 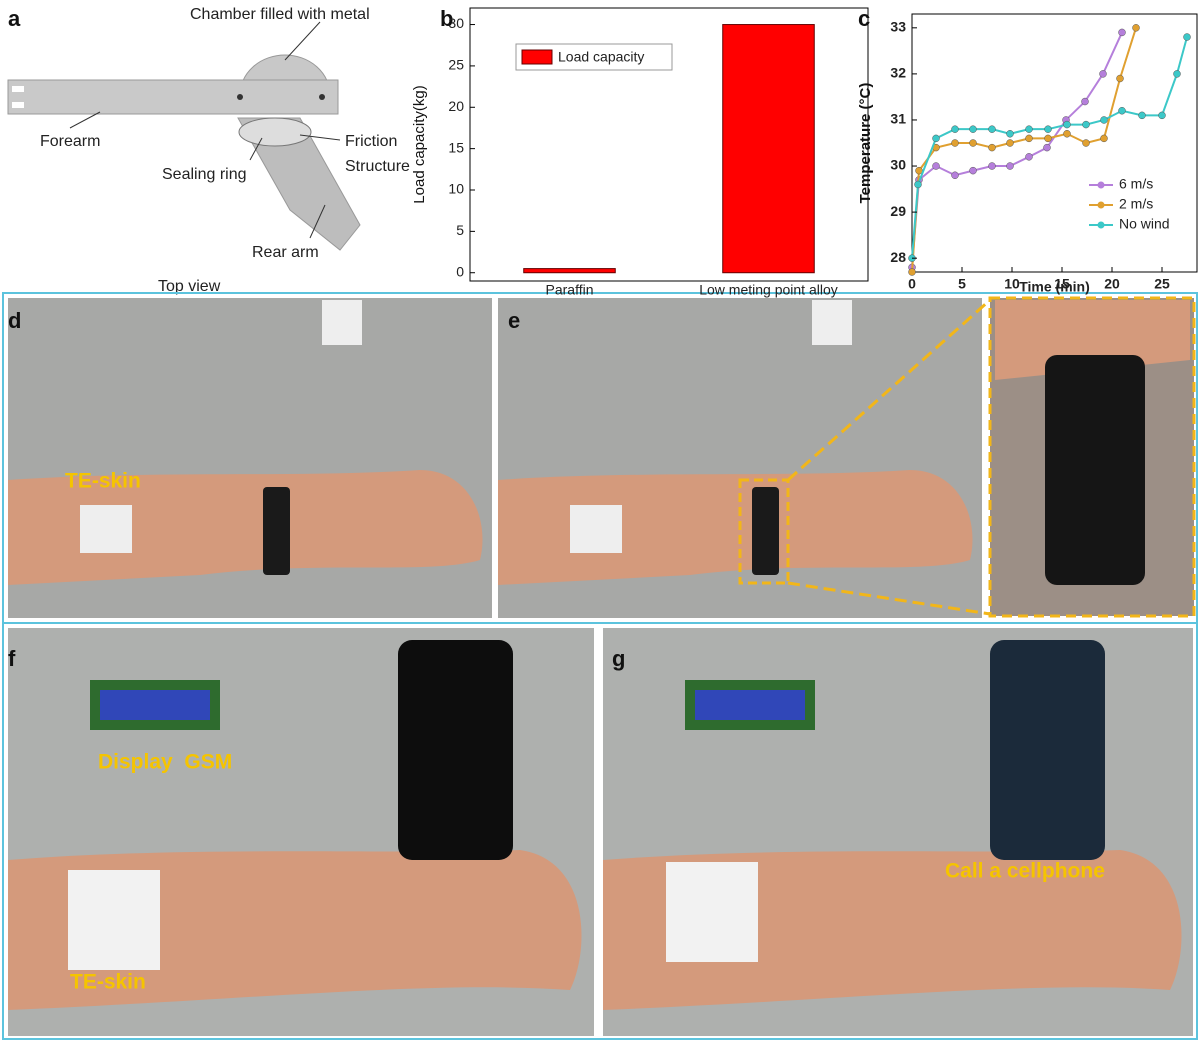 What do you see at coordinates (377, 166) in the screenshot?
I see `label: Structure` at bounding box center [377, 166].